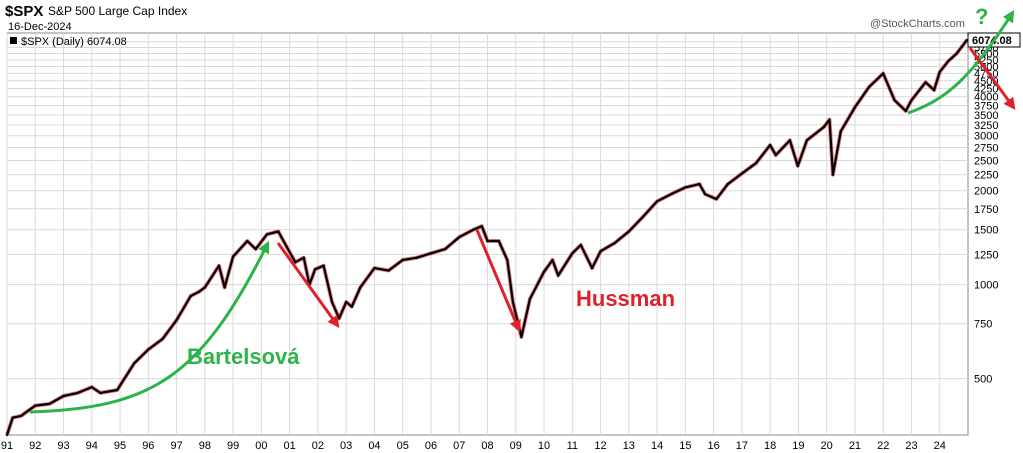  I want to click on x-tick-label: 08, so click(487, 446).